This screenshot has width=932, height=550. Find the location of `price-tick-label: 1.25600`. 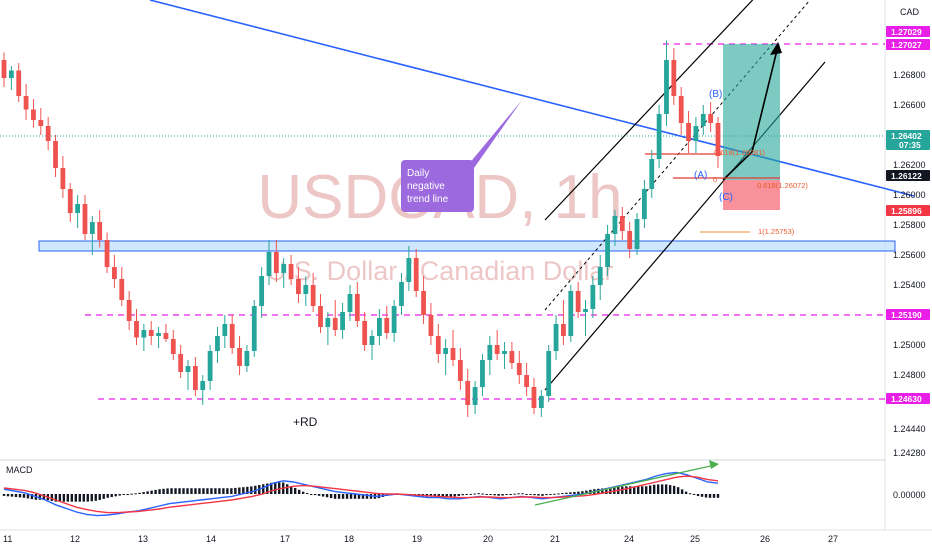

price-tick-label: 1.25600 is located at coordinates (909, 255).